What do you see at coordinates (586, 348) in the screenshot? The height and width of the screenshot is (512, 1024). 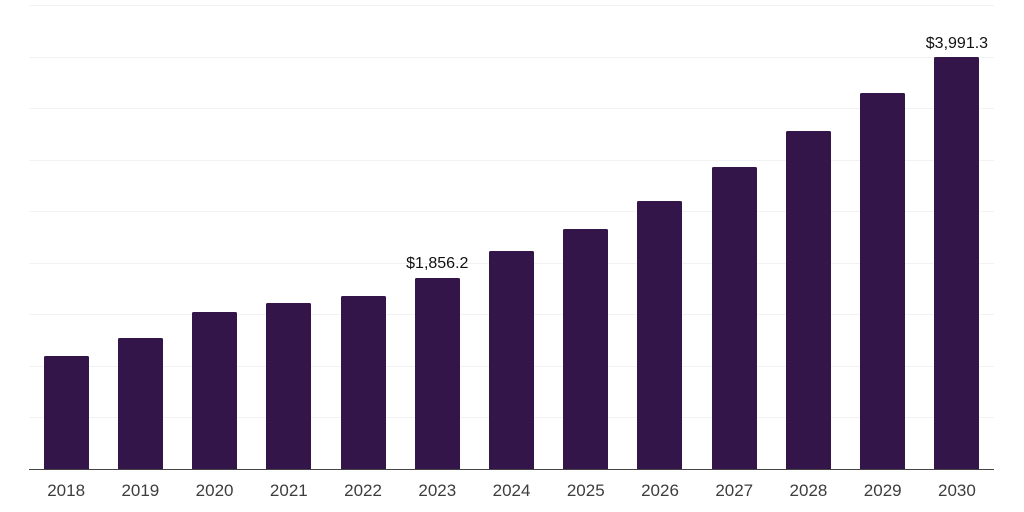 I see `bar-2025` at bounding box center [586, 348].